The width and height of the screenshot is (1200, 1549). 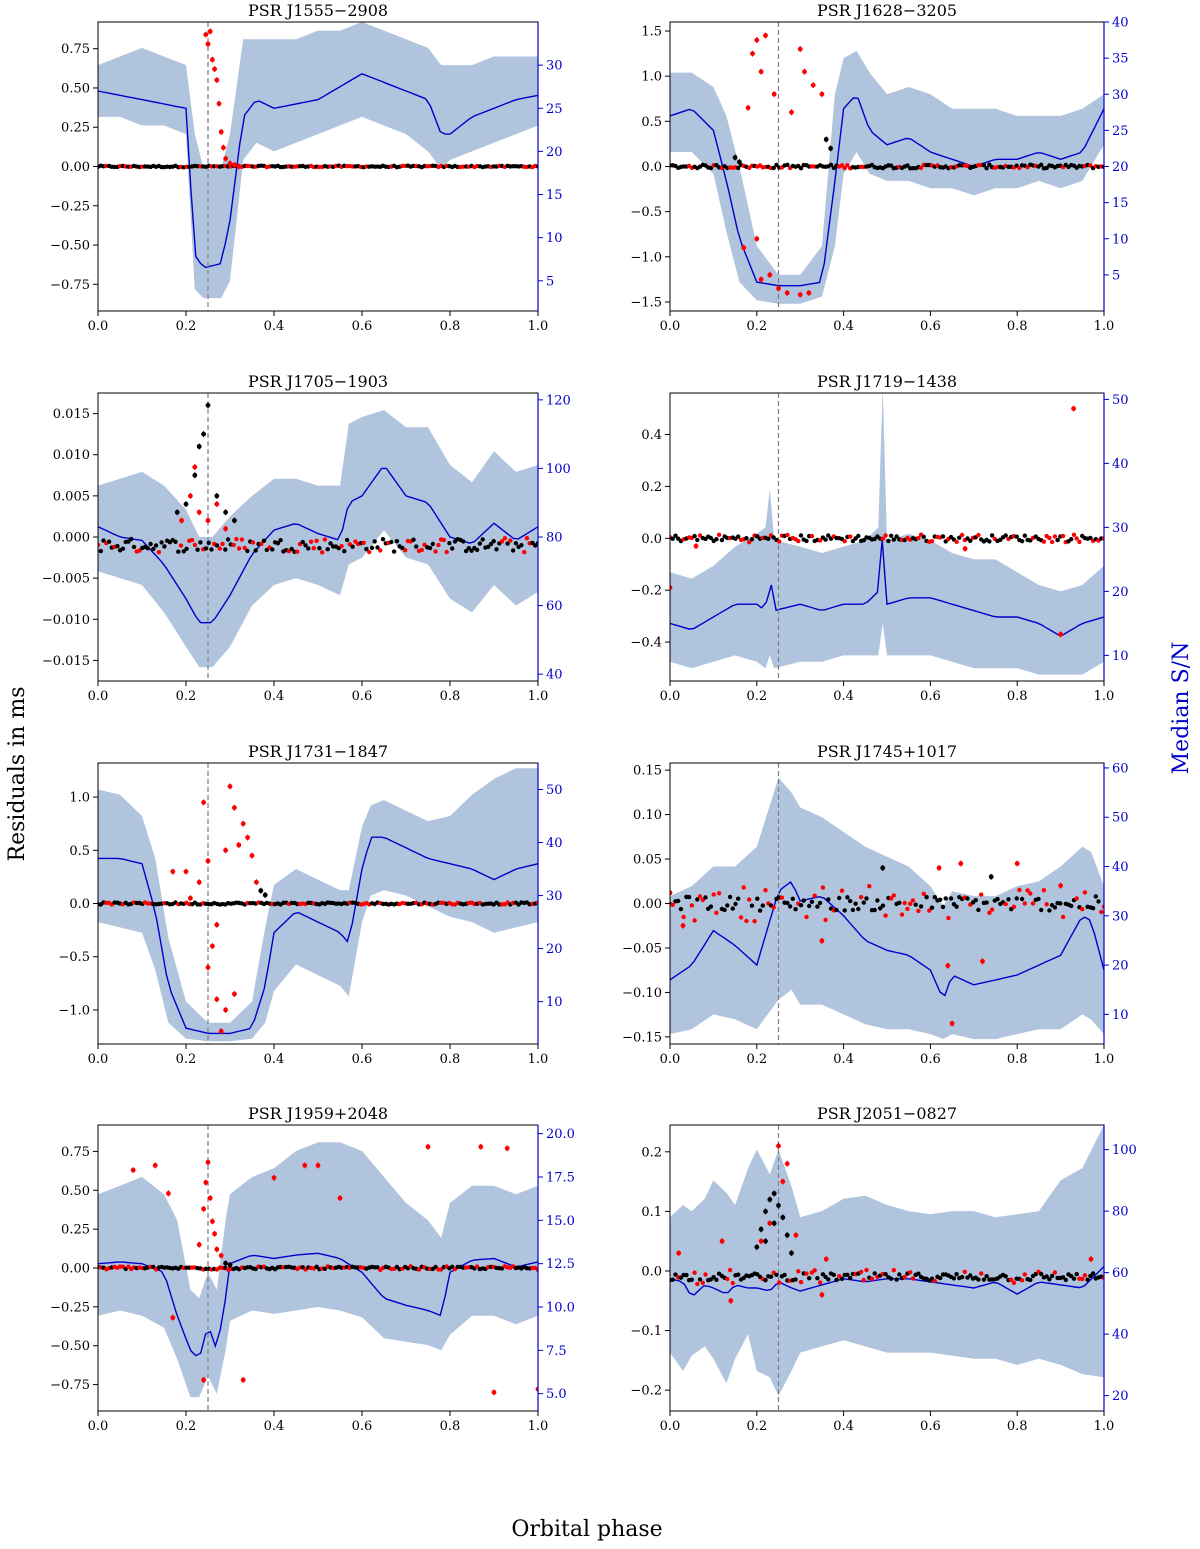 I want to click on y-tick-label-left: −0.1, so click(x=646, y=1331).